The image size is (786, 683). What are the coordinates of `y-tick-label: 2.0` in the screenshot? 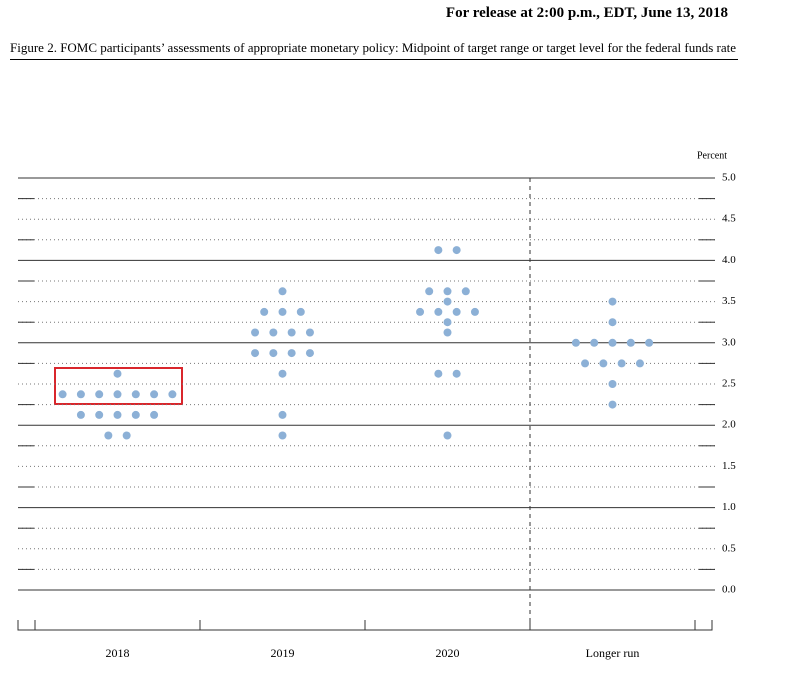 It's located at (729, 425).